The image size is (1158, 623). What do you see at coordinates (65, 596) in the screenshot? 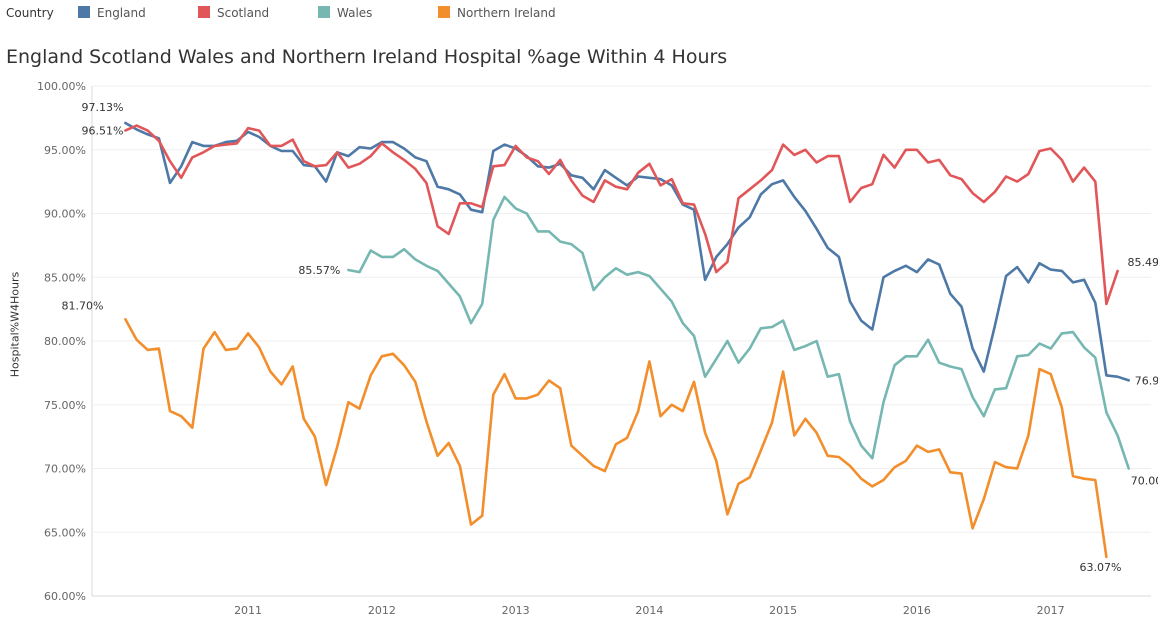
I see `y-tick-label: 60.00%` at bounding box center [65, 596].